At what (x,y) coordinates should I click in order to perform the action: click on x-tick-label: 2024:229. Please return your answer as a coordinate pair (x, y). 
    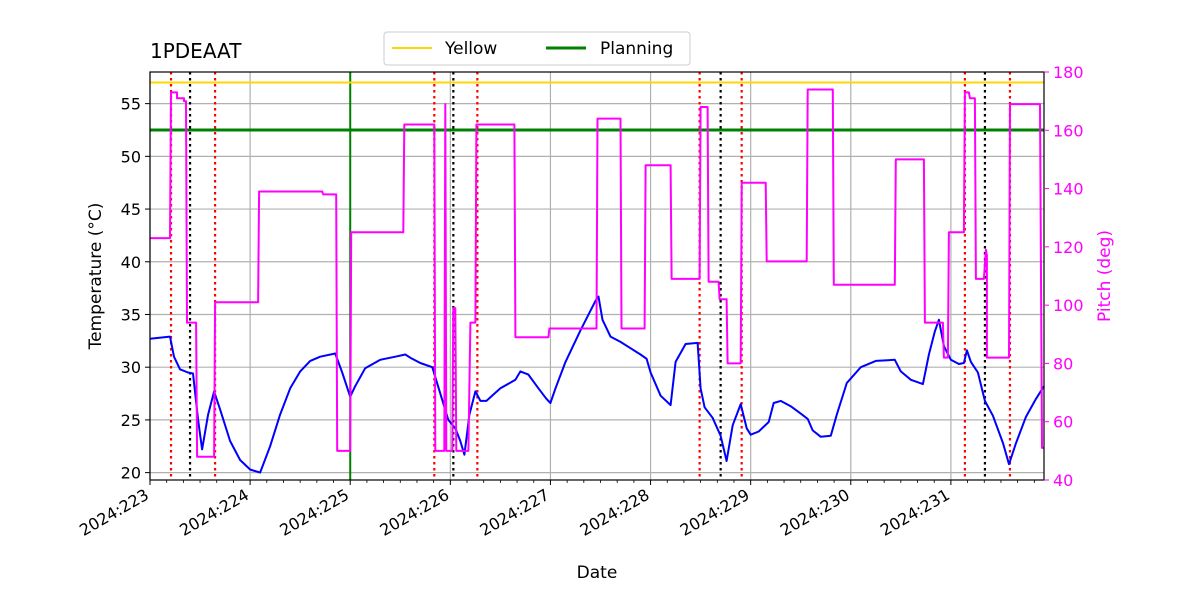
    Looking at the image, I should click on (715, 512).